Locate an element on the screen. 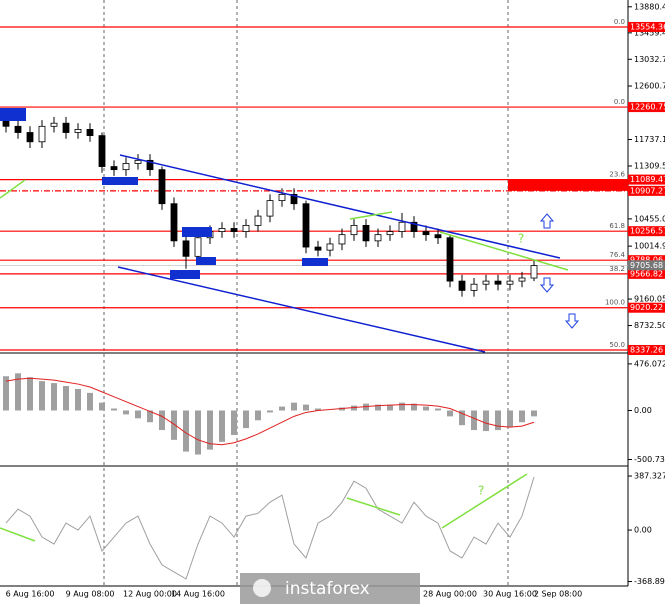 This screenshot has width=665, height=604. fib-label: 100.0 is located at coordinates (615, 303).